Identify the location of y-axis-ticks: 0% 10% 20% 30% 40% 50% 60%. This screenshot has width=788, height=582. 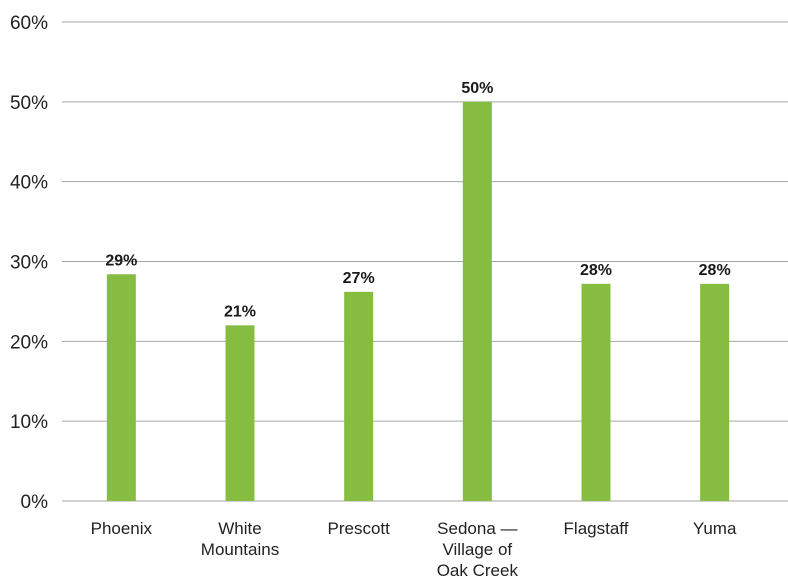
(29, 263).